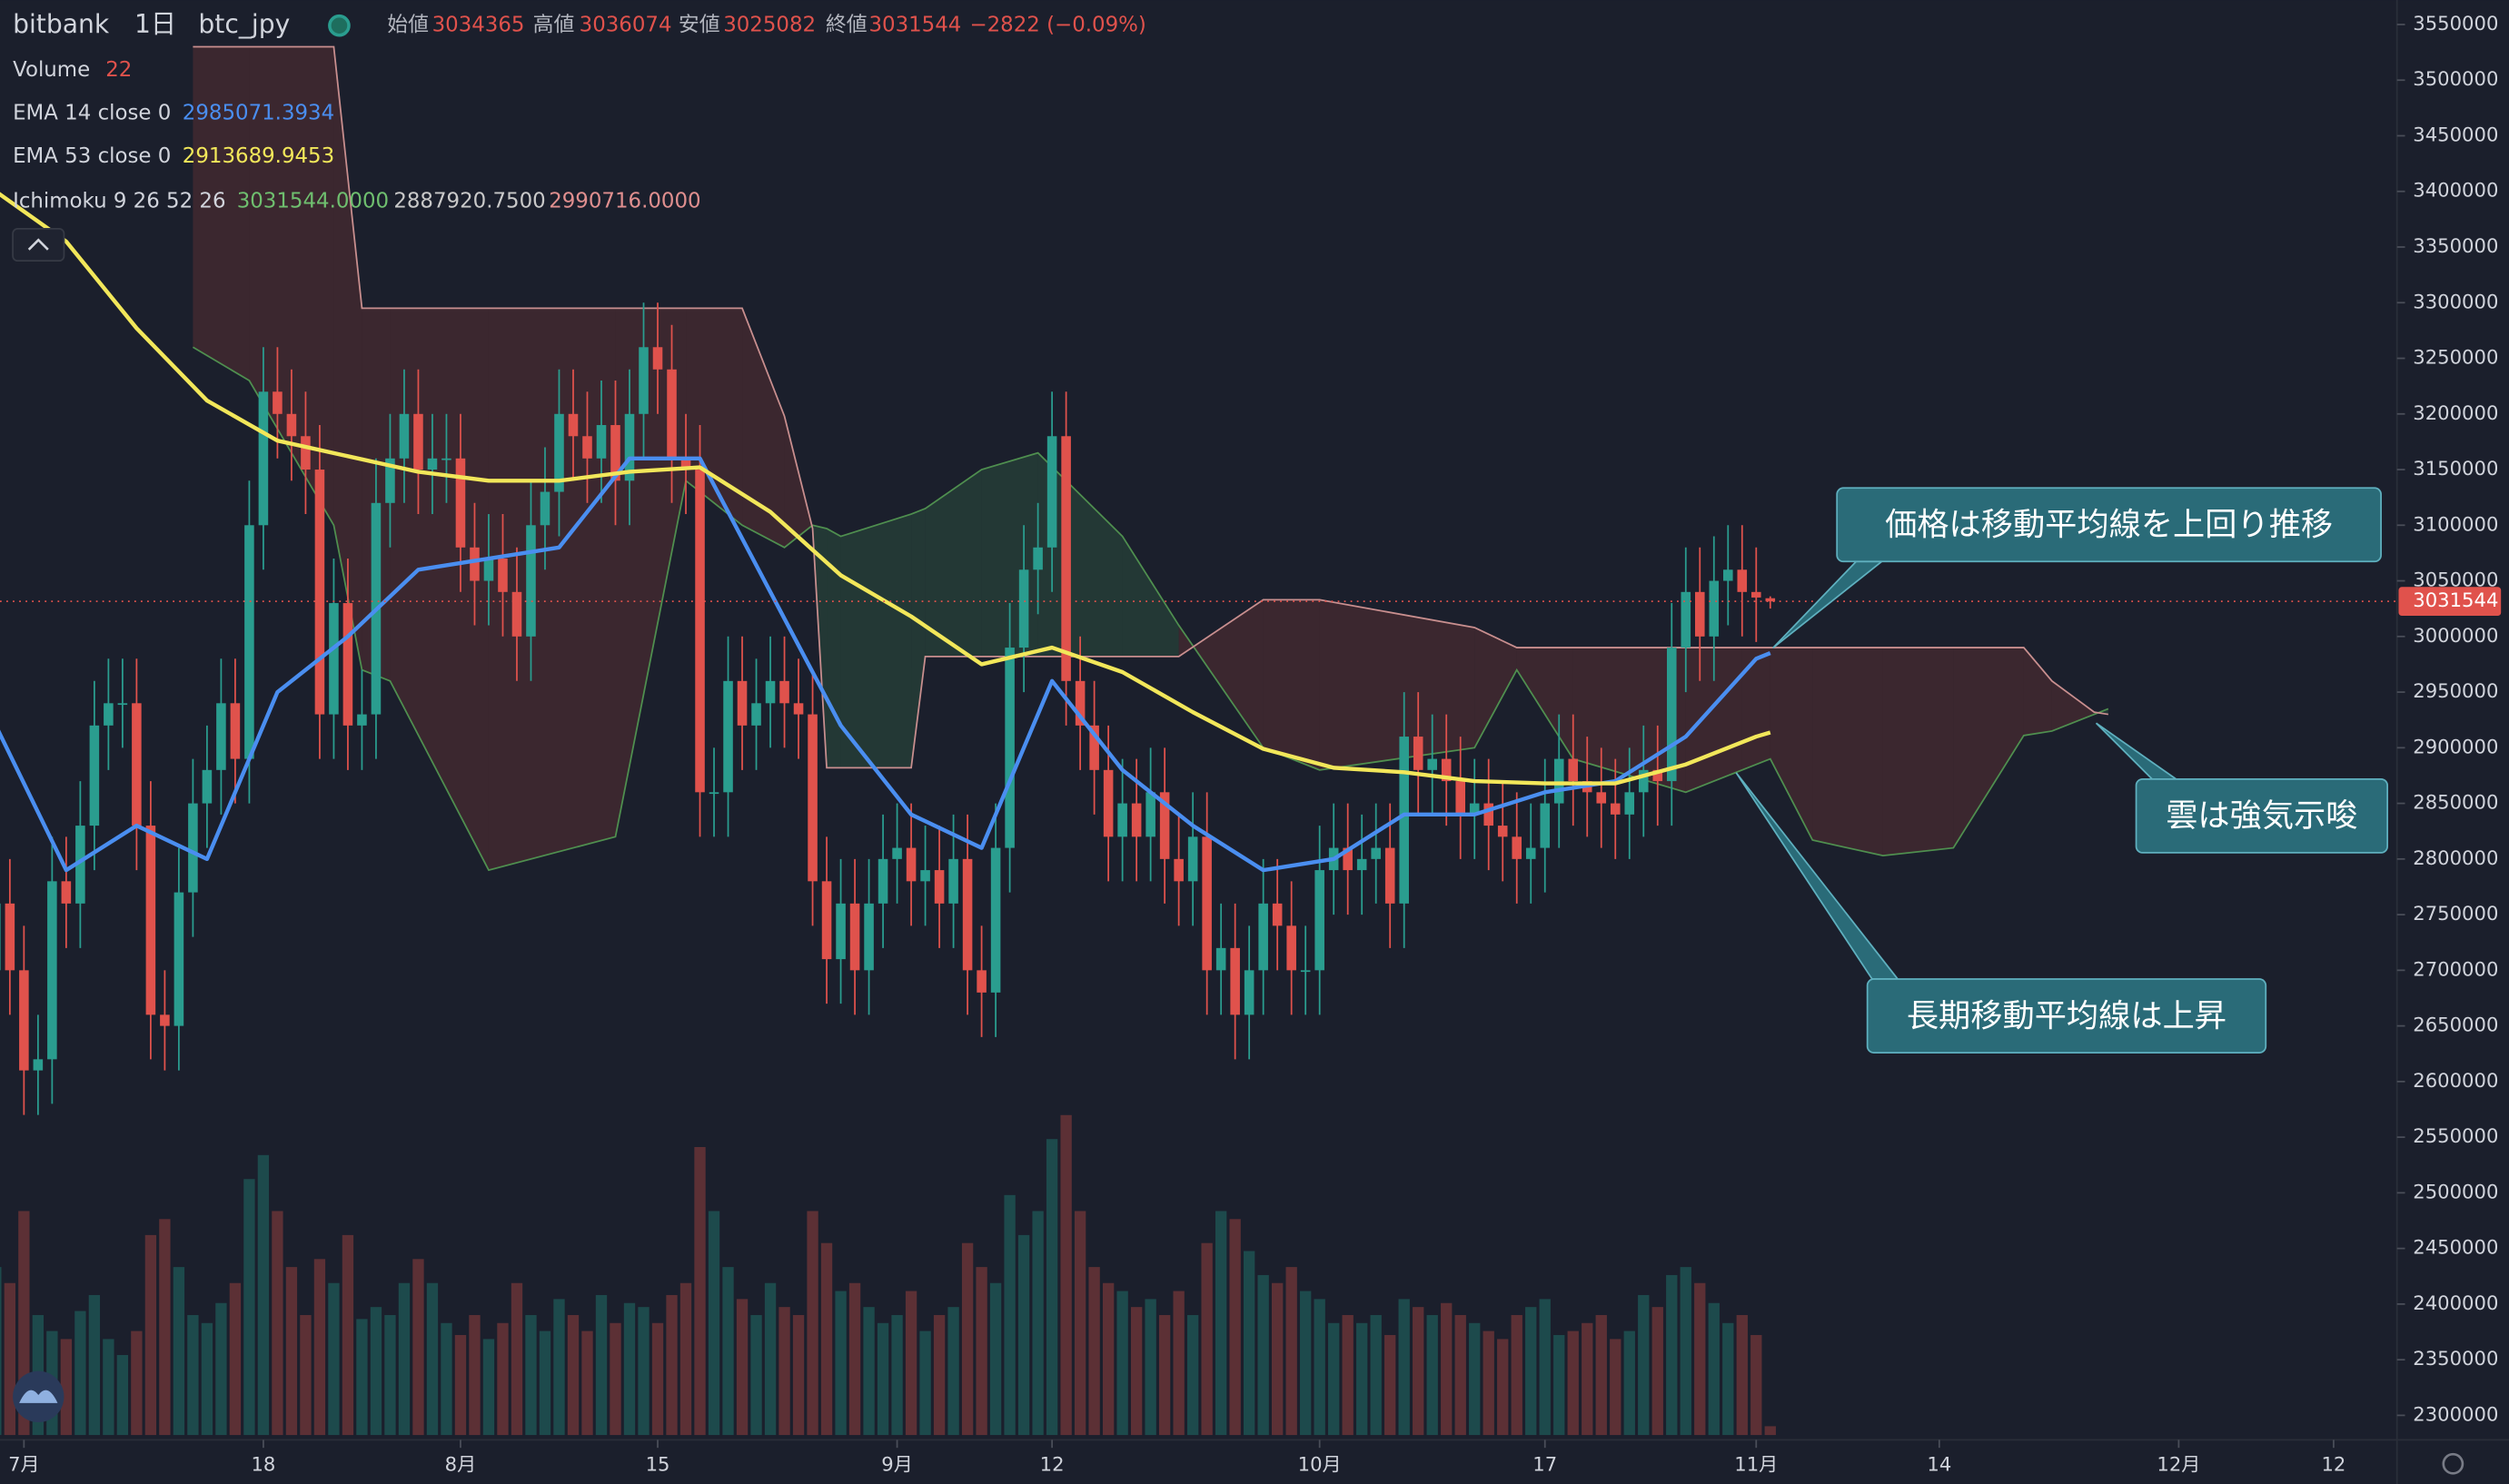 Image resolution: width=2509 pixels, height=1484 pixels. I want to click on settings-button, so click(2453, 1463).